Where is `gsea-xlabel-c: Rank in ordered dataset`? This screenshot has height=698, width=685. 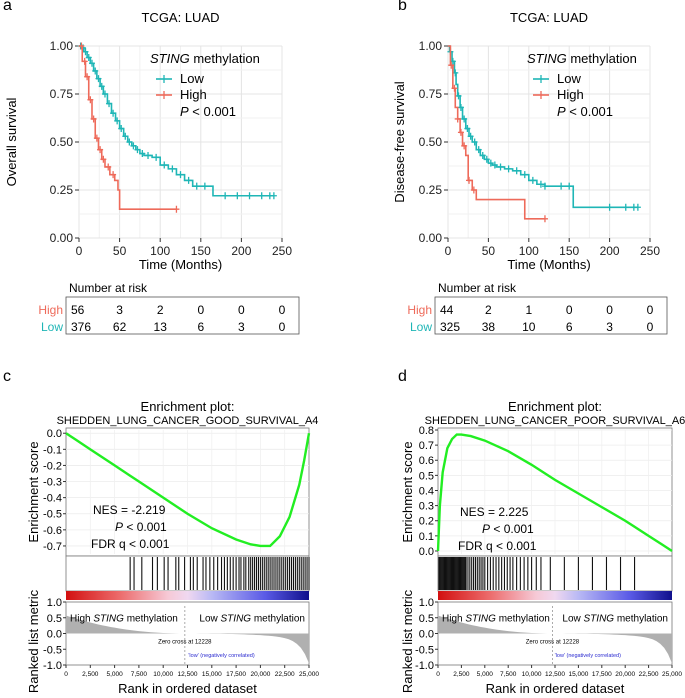
gsea-xlabel-c: Rank in ordered dataset is located at coordinates (187, 688).